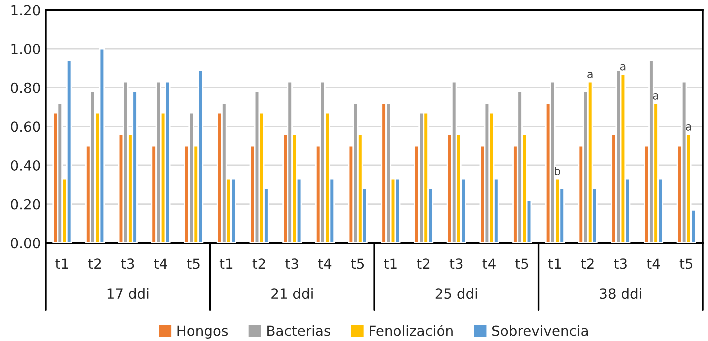 Image resolution: width=708 pixels, height=341 pixels. What do you see at coordinates (25, 243) in the screenshot?
I see `y-tick-label: 0.00` at bounding box center [25, 243].